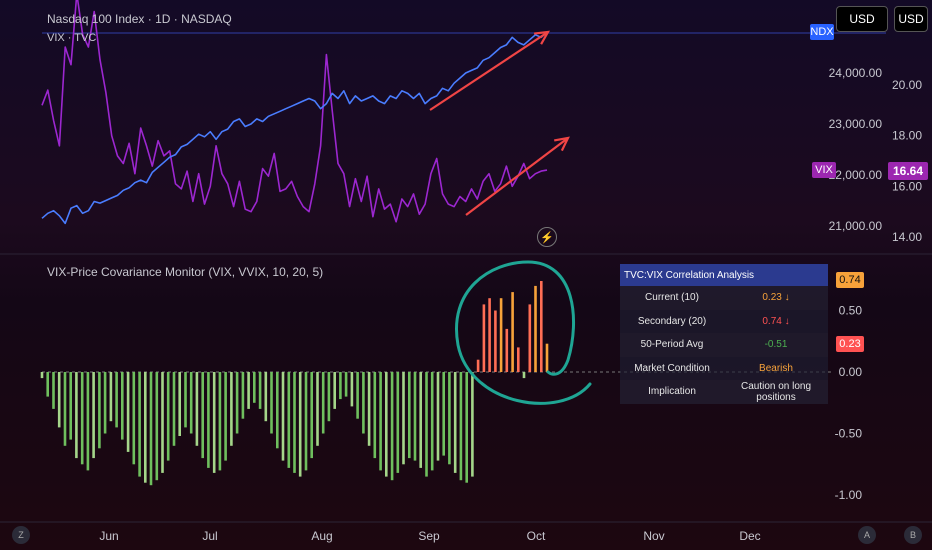  What do you see at coordinates (523, 332) in the screenshot?
I see `highlight-circle` at bounding box center [523, 332].